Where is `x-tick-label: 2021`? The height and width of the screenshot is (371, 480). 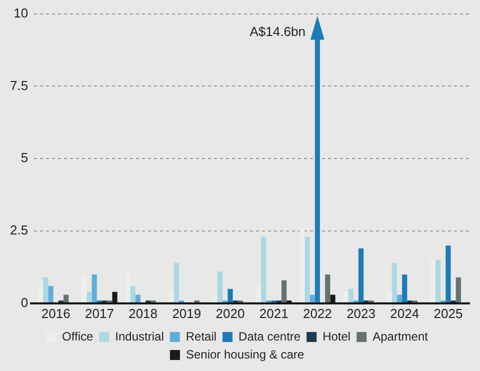 x-tick-label: 2021 is located at coordinates (273, 313).